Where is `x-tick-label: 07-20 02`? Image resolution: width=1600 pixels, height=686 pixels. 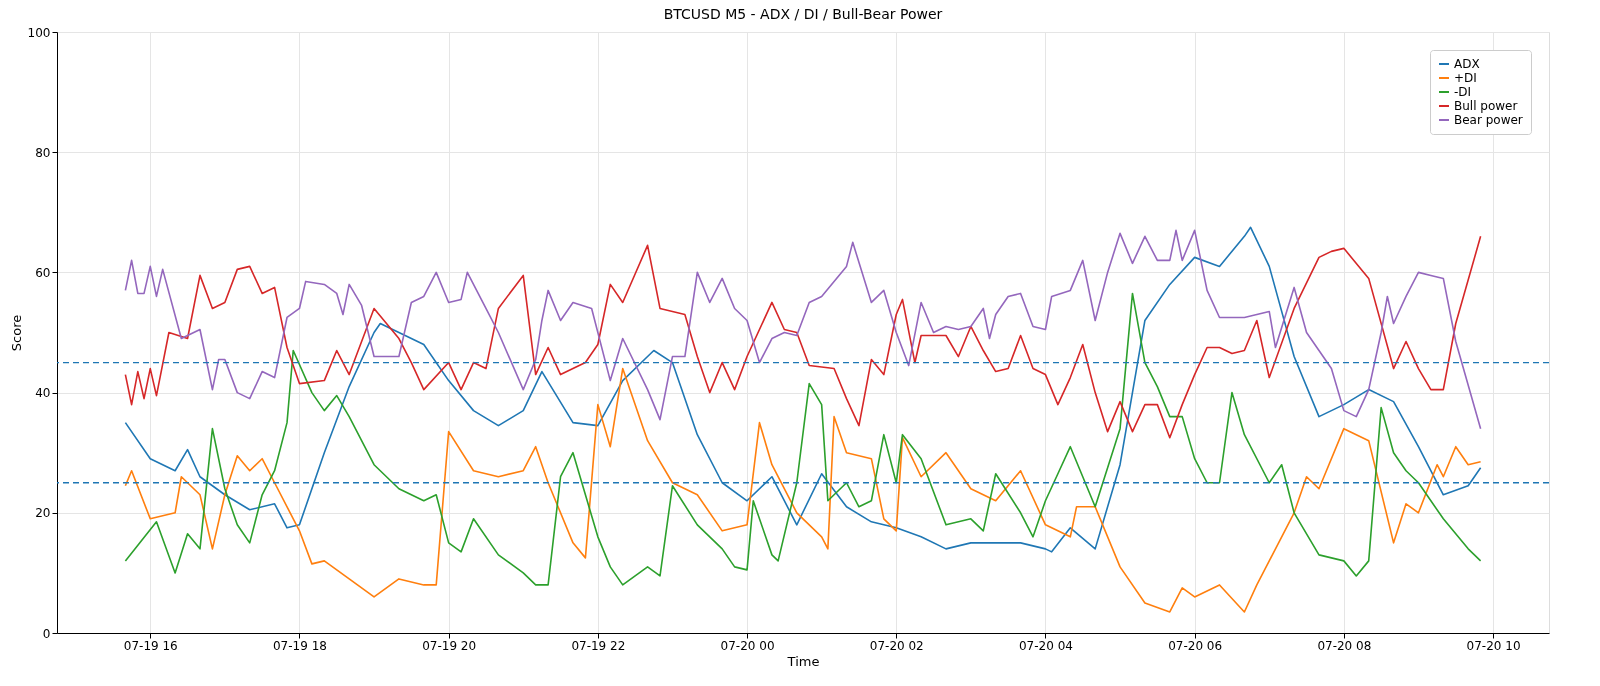
x-tick-label: 07-20 02 is located at coordinates (896, 645).